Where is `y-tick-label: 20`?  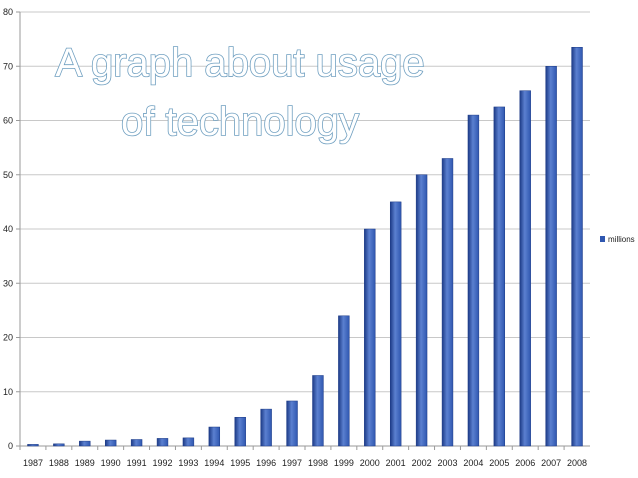 y-tick-label: 20 is located at coordinates (8, 338).